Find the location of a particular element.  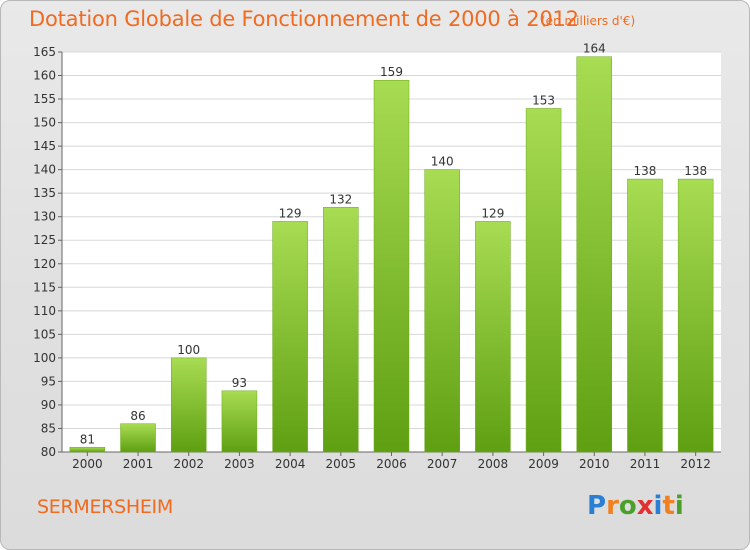

commune-name: SERMERSHEIM is located at coordinates (105, 507).